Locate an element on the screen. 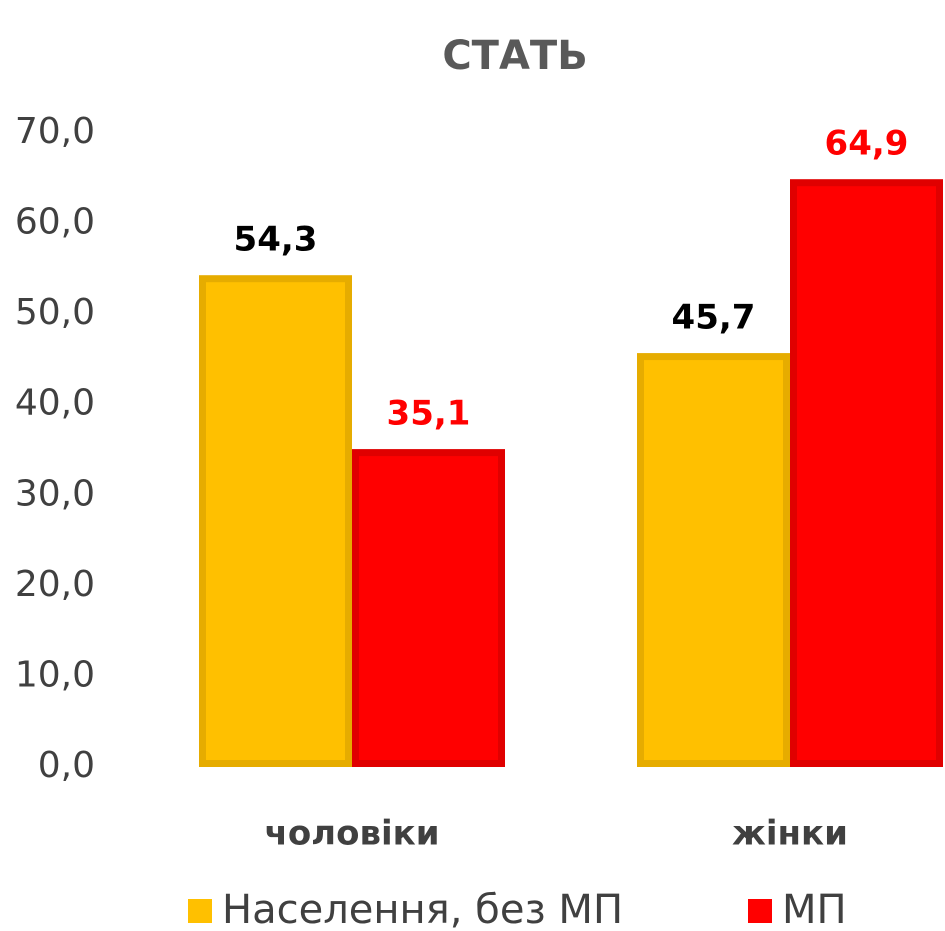 This screenshot has width=945, height=931. y-tick-label: 40,0 is located at coordinates (55, 403).